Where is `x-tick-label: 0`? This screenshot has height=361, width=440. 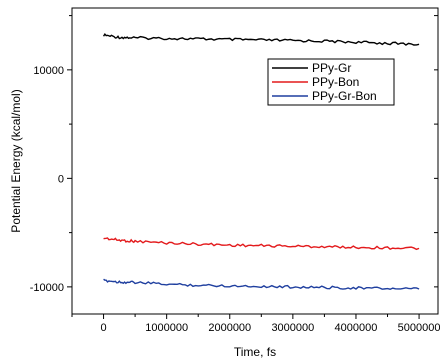 x-tick-label: 0 is located at coordinates (103, 328).